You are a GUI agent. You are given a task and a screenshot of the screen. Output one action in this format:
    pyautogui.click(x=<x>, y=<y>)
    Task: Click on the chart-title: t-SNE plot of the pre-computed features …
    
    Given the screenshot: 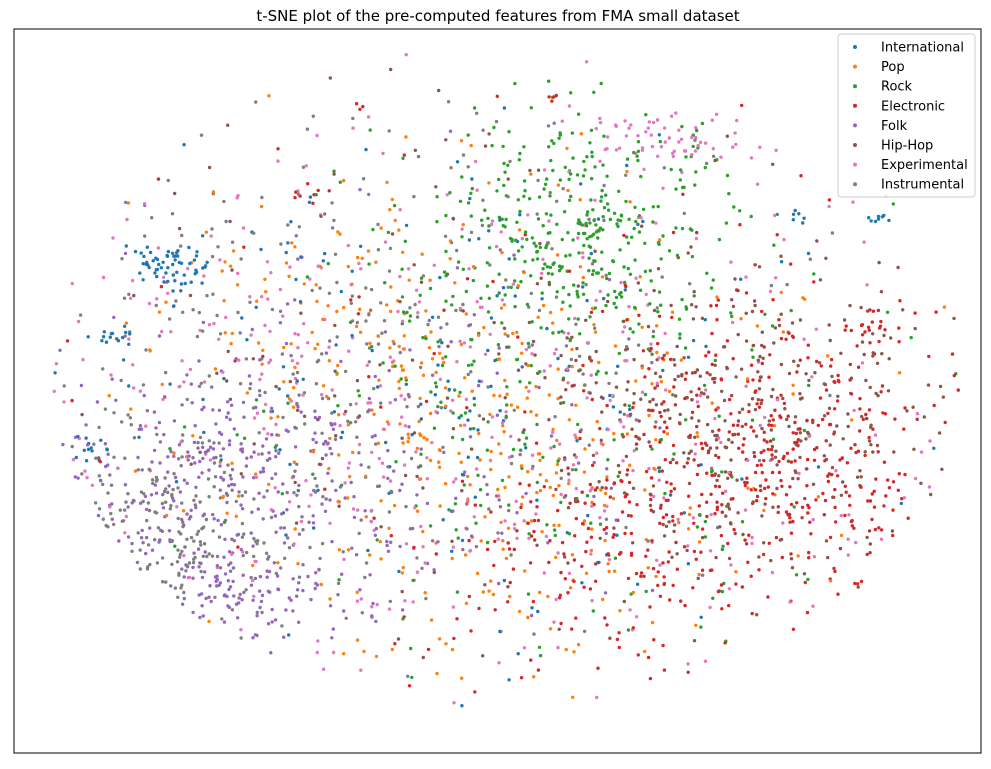 What is the action you would take?
    pyautogui.click(x=497, y=16)
    